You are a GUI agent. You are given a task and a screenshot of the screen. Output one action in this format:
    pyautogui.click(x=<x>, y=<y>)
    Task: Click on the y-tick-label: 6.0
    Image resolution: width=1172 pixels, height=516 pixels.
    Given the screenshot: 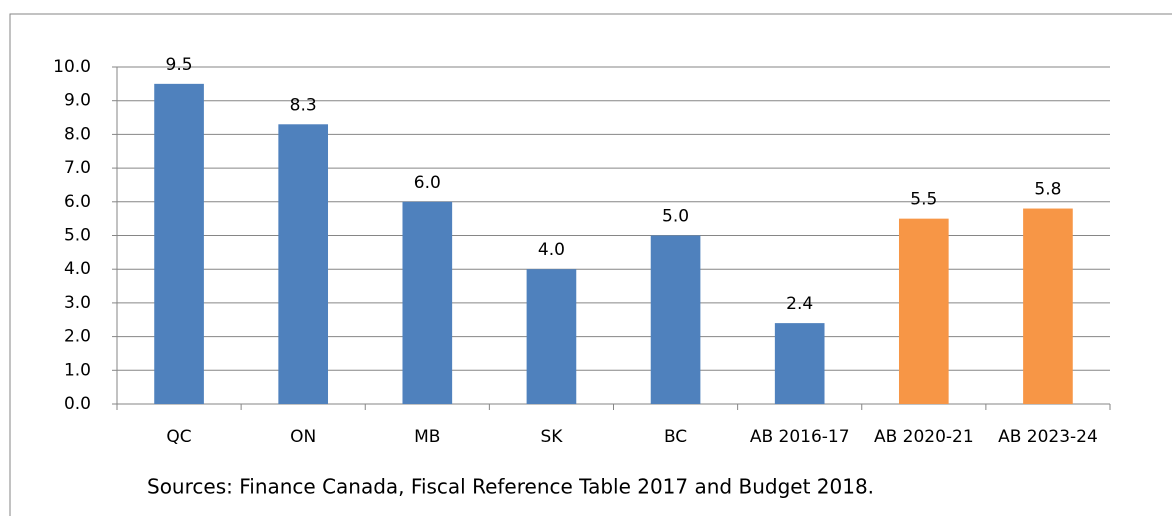 What is the action you would take?
    pyautogui.click(x=77, y=202)
    